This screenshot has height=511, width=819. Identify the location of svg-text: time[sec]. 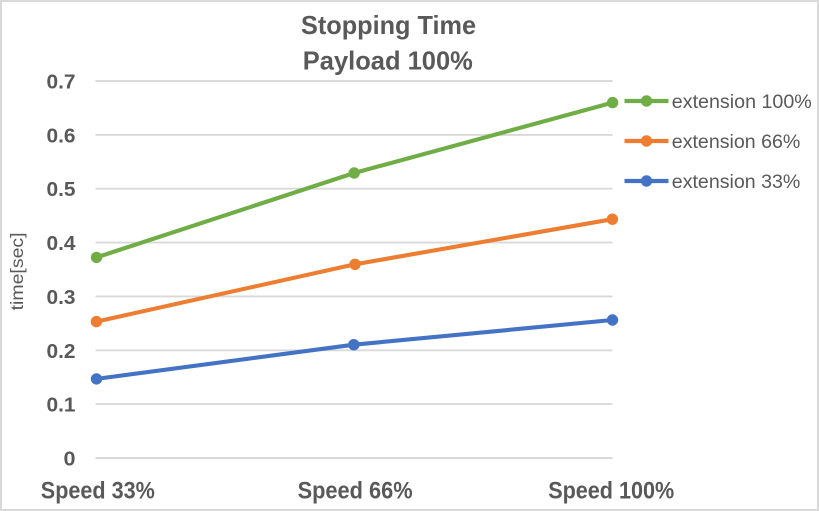
(17, 271).